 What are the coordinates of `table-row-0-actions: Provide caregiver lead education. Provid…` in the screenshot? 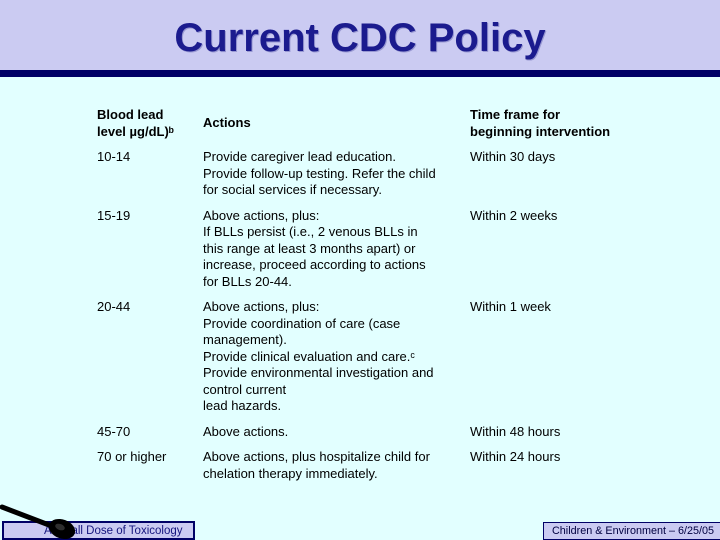 It's located at (319, 173).